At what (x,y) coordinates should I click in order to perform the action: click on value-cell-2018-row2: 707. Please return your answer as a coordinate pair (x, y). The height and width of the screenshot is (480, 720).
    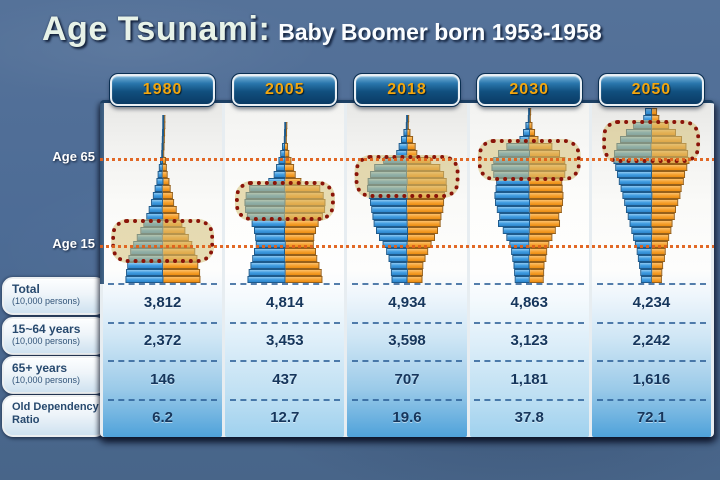
    Looking at the image, I should click on (406, 379).